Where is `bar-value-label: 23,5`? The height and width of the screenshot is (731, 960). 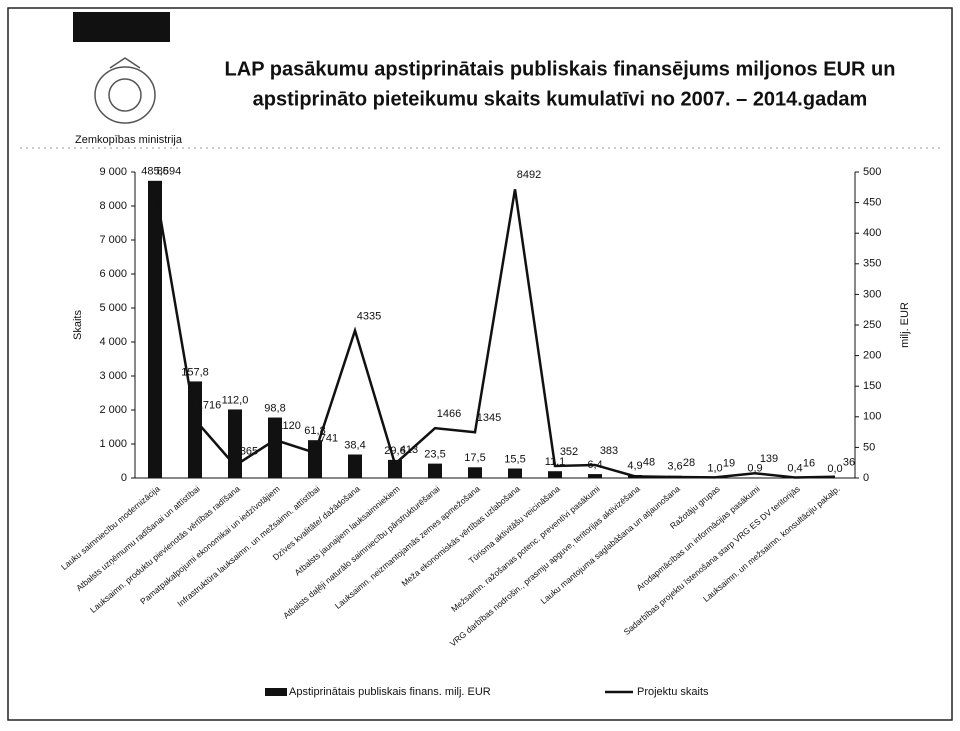 bar-value-label: 23,5 is located at coordinates (434, 455).